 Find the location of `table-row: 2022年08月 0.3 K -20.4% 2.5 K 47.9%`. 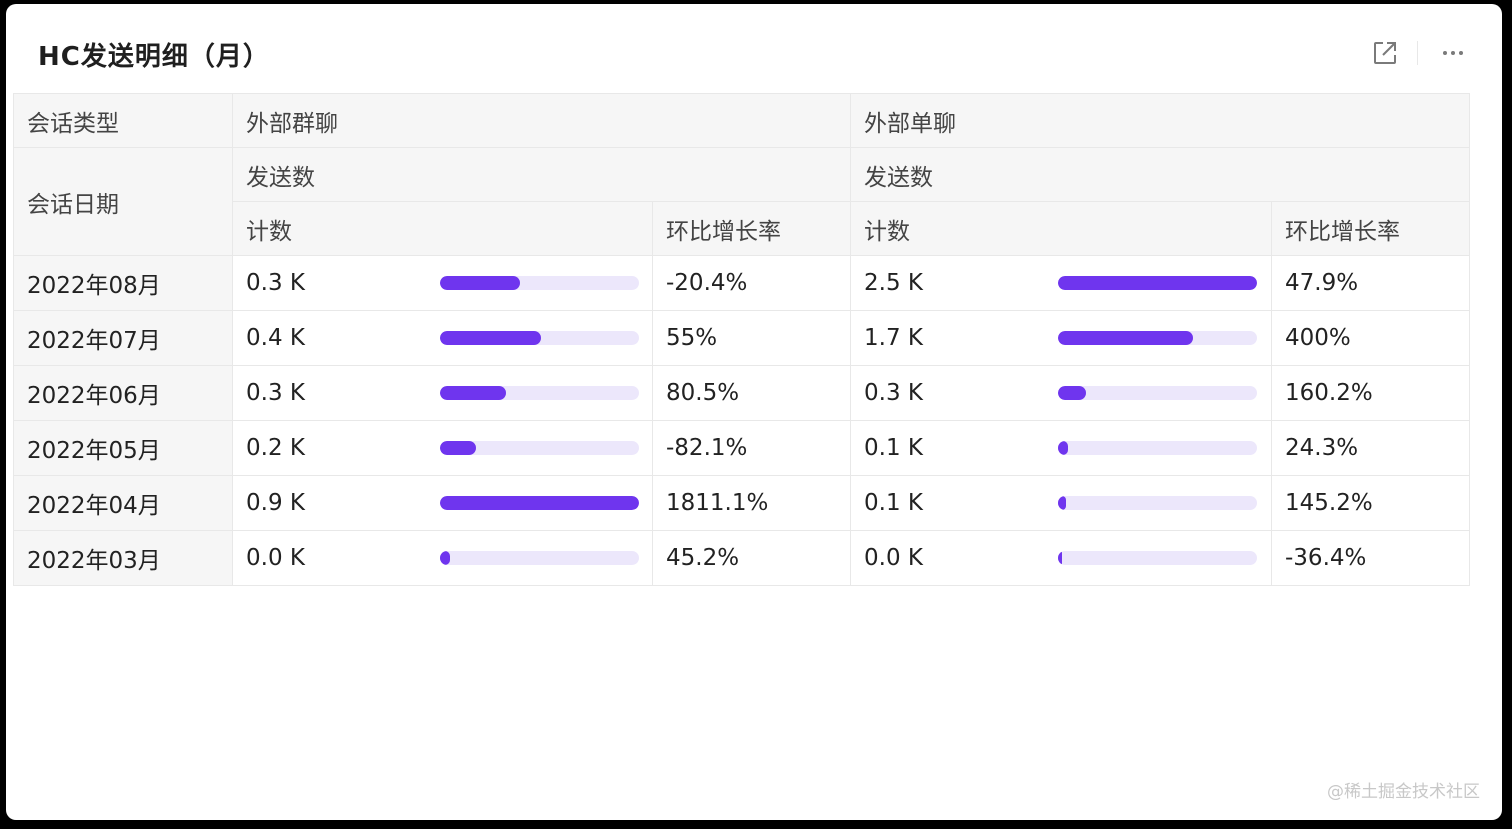

table-row: 2022年08月 0.3 K -20.4% 2.5 K 47.9% is located at coordinates (741, 283).